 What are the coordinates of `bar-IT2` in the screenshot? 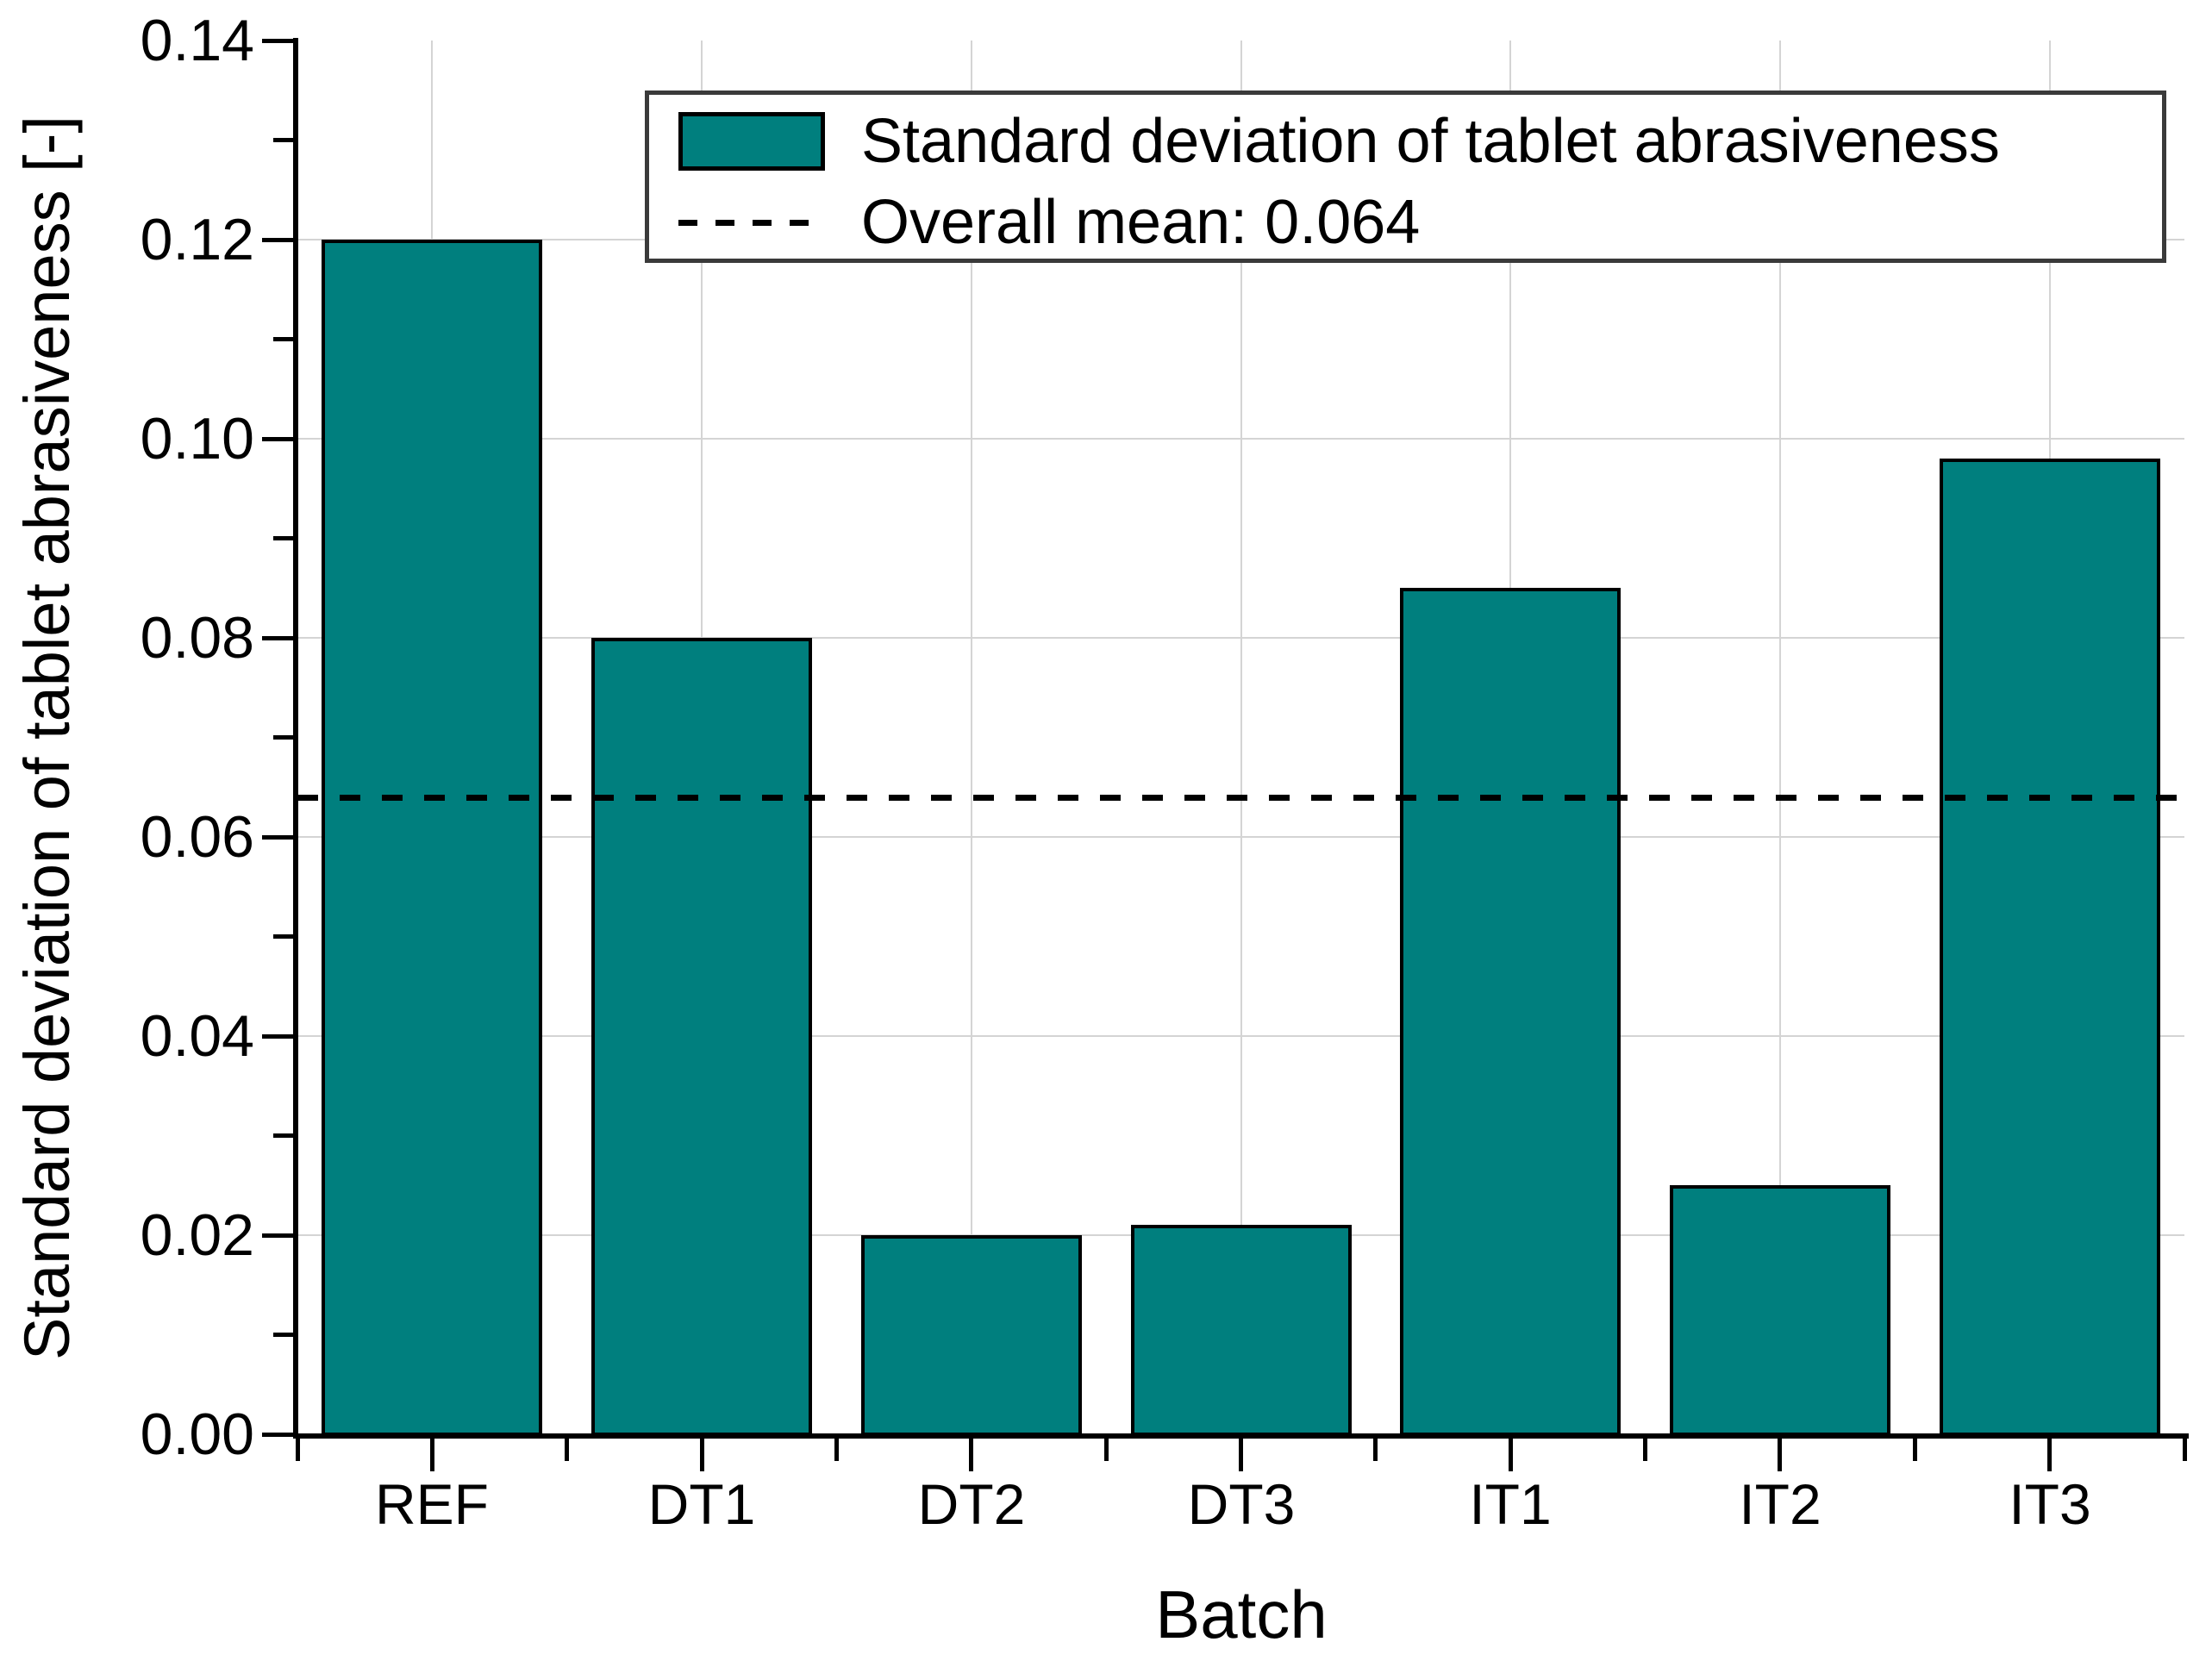 It's located at (1780, 1310).